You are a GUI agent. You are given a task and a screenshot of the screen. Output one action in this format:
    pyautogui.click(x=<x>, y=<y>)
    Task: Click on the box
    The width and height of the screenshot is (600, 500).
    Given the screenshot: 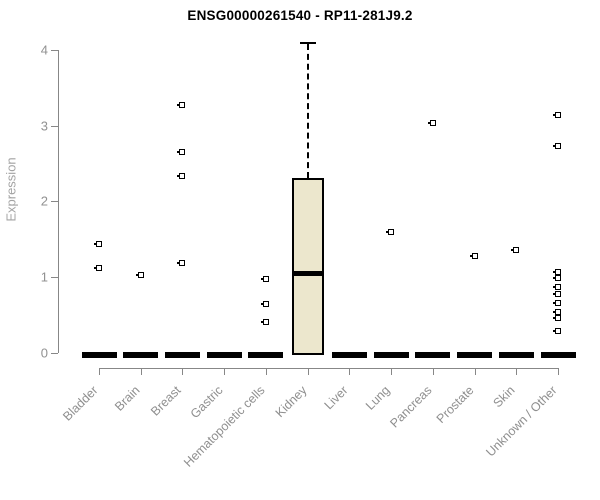 What is the action you would take?
    pyautogui.click(x=307, y=266)
    